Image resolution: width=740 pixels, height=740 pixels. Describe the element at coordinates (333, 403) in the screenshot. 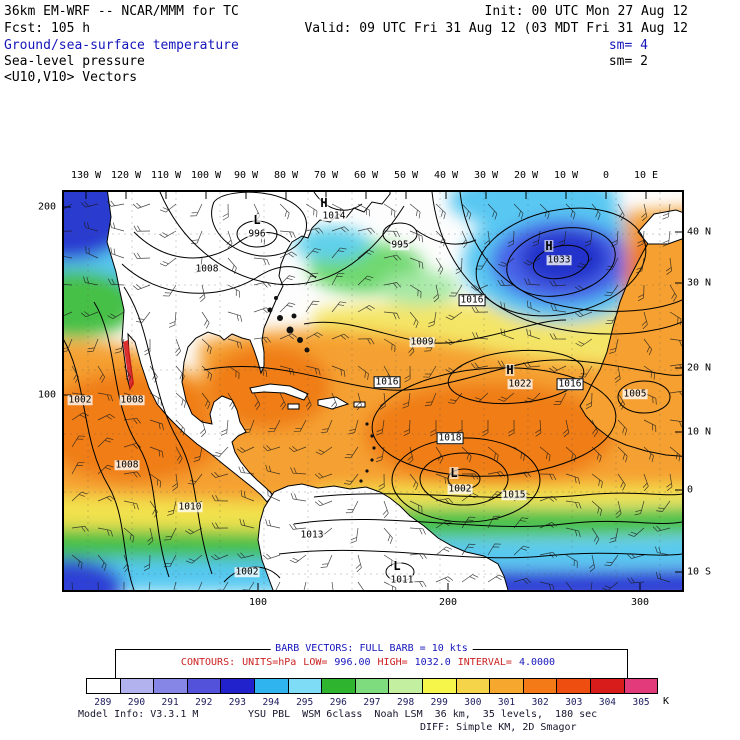

I see `hispaniola` at that location.